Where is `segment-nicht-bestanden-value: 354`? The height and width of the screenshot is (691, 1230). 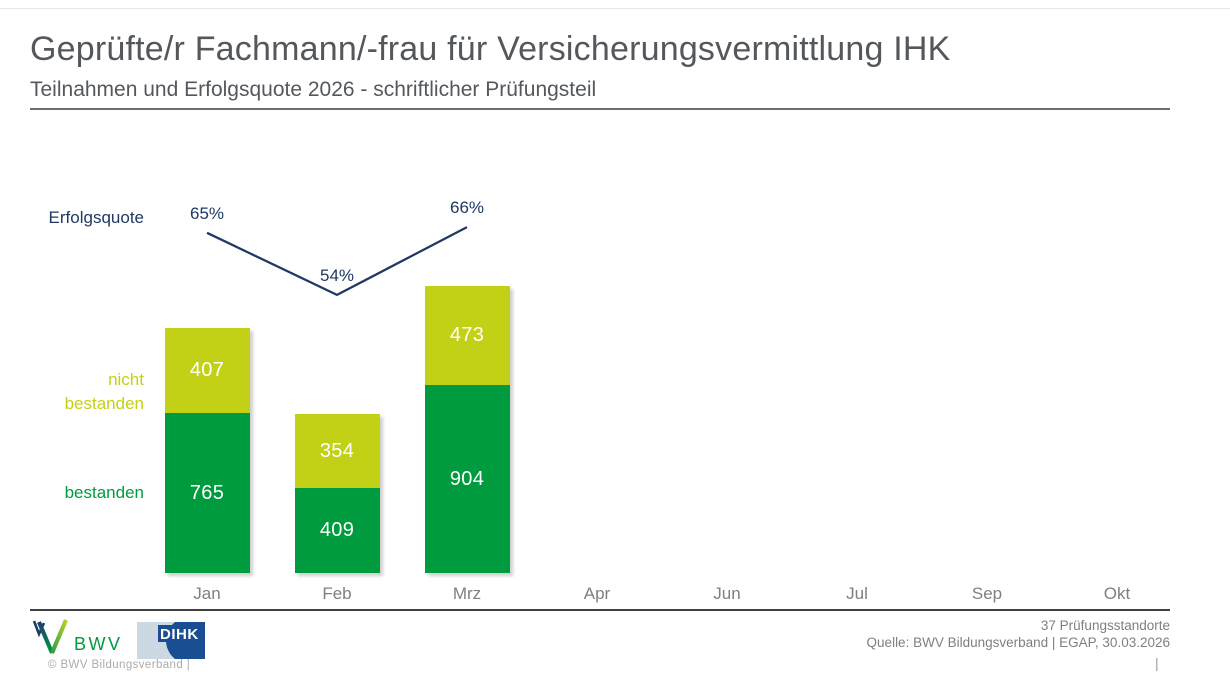
segment-nicht-bestanden-value: 354 is located at coordinates (337, 450).